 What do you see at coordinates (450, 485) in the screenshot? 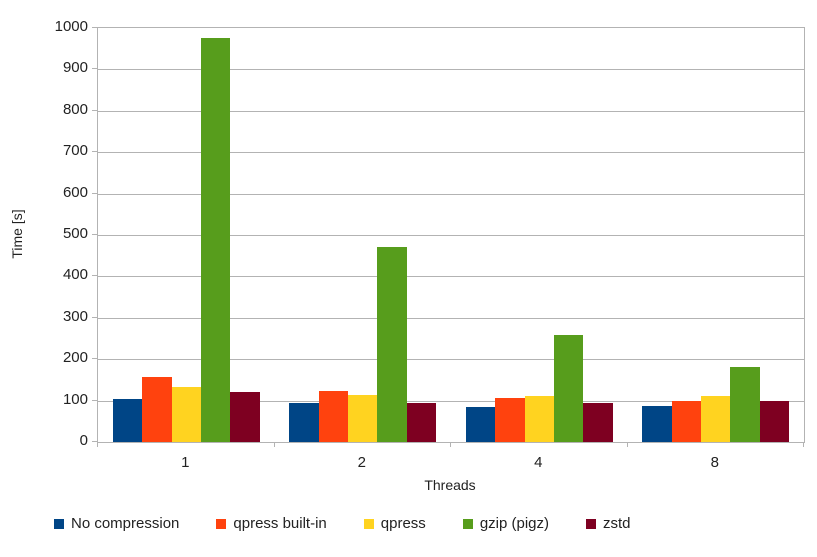
I see `x-axis-title: Threads` at bounding box center [450, 485].